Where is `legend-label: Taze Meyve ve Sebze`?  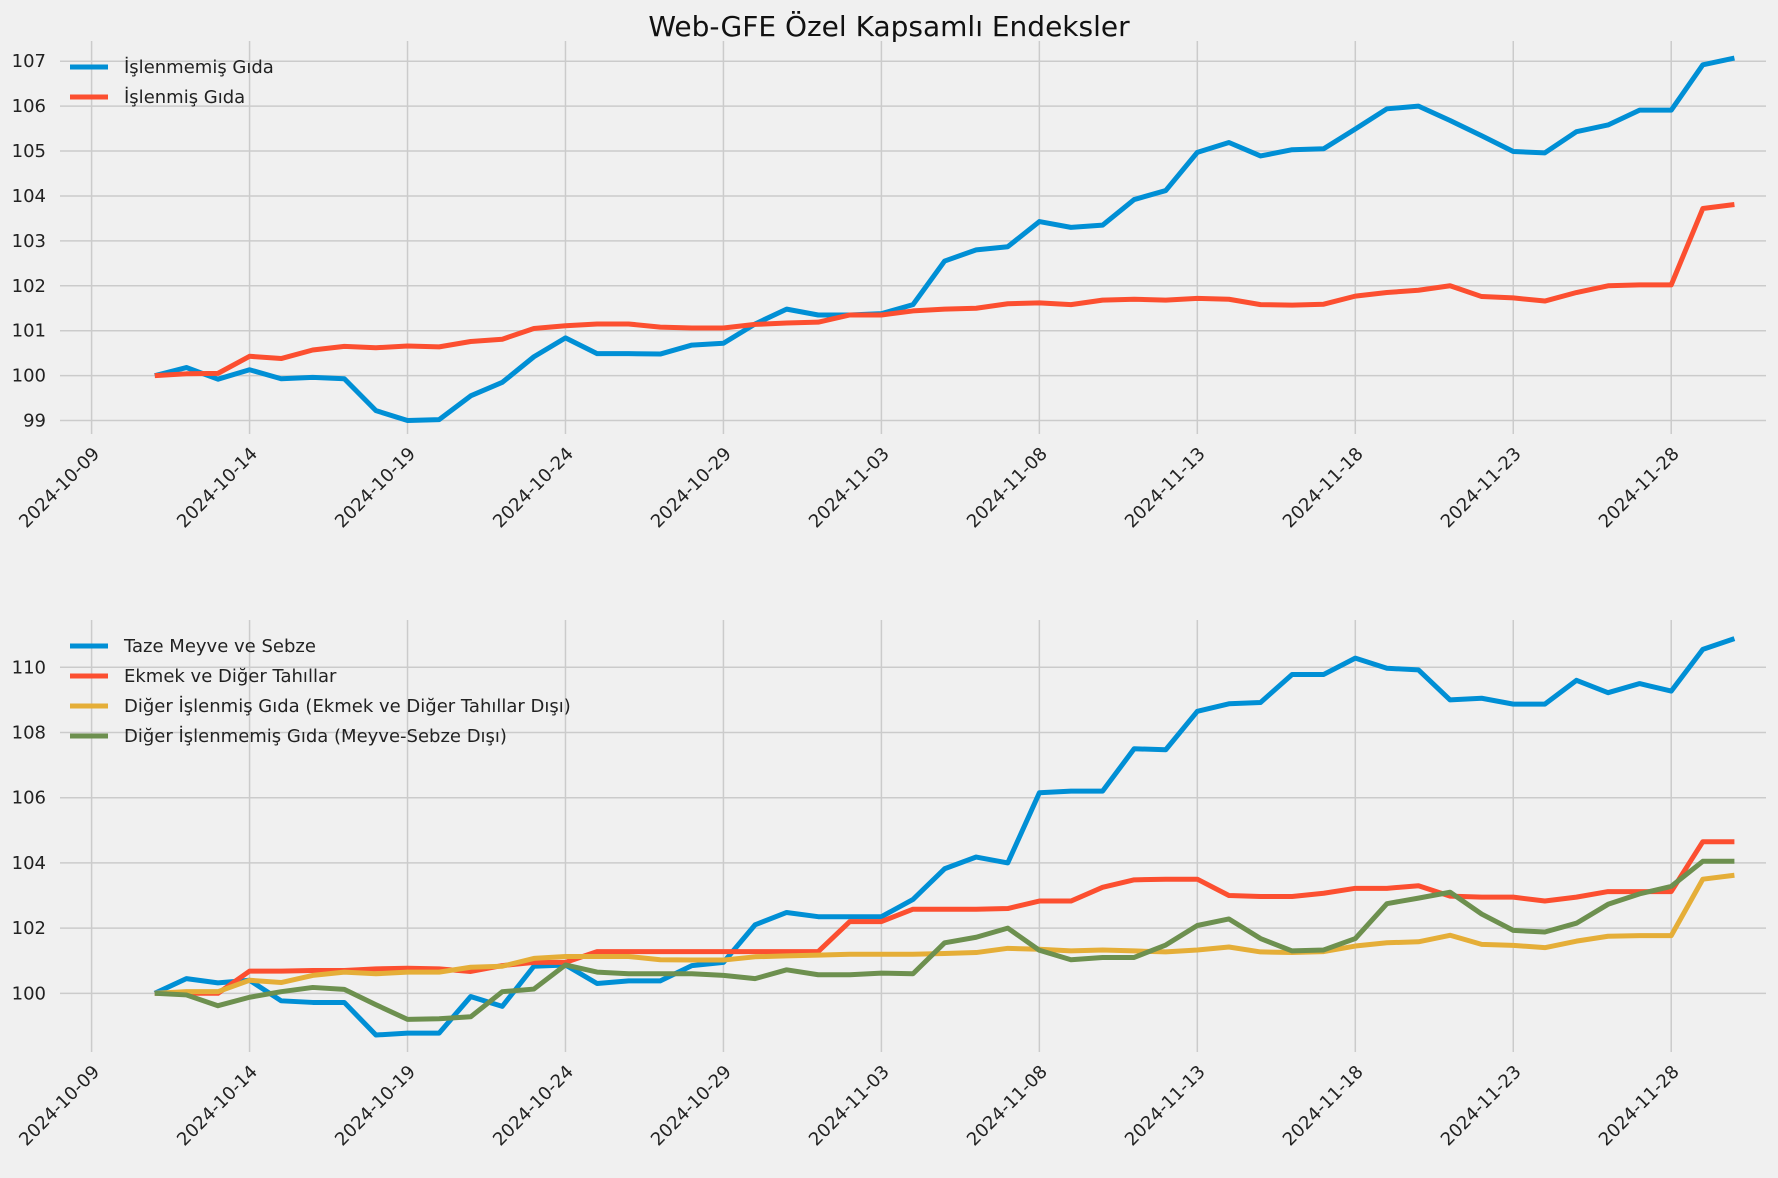
legend-label: Taze Meyve ve Sebze is located at coordinates (219, 646).